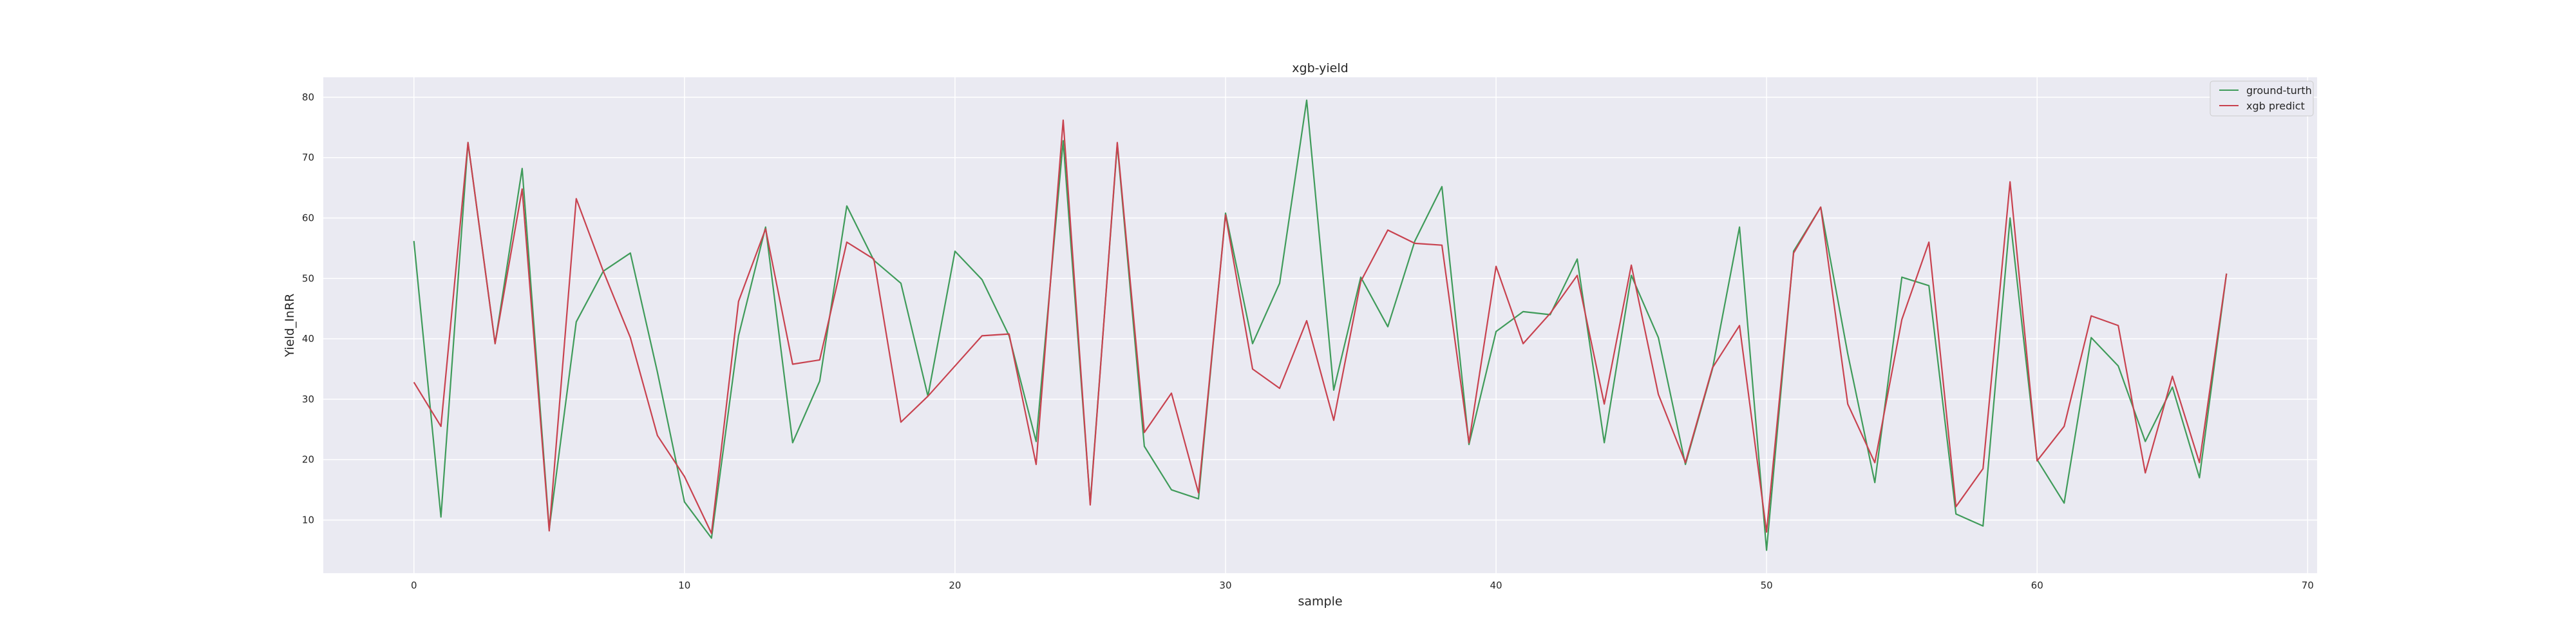 The width and height of the screenshot is (2576, 644). I want to click on x-tick-label: 0, so click(414, 586).